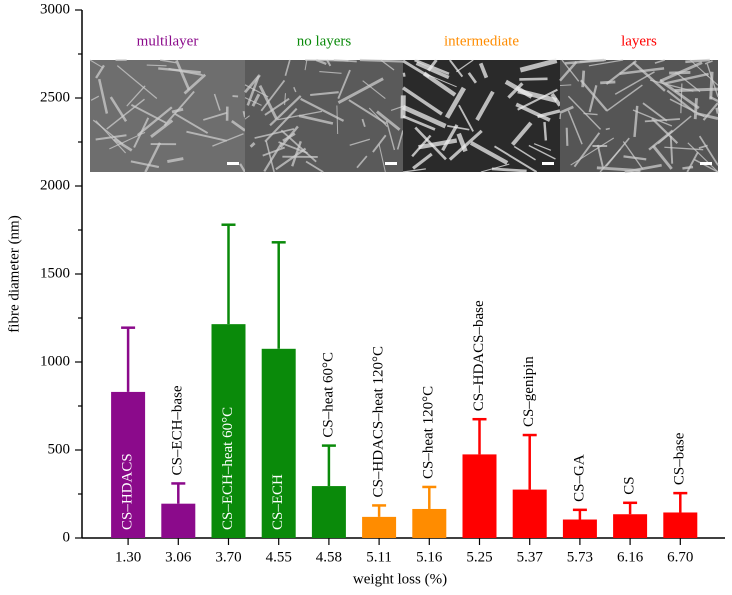  I want to click on y-tick-label: 2000, so click(55, 185).